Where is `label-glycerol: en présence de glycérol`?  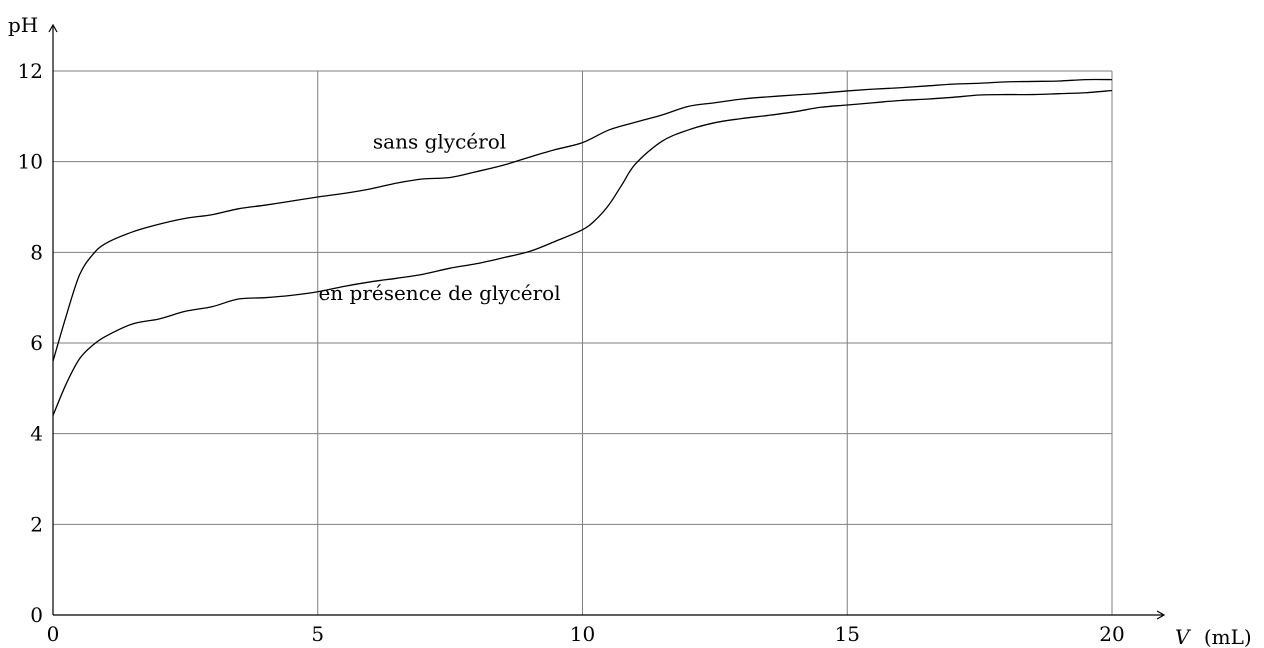
label-glycerol: en présence de glycérol is located at coordinates (439, 293).